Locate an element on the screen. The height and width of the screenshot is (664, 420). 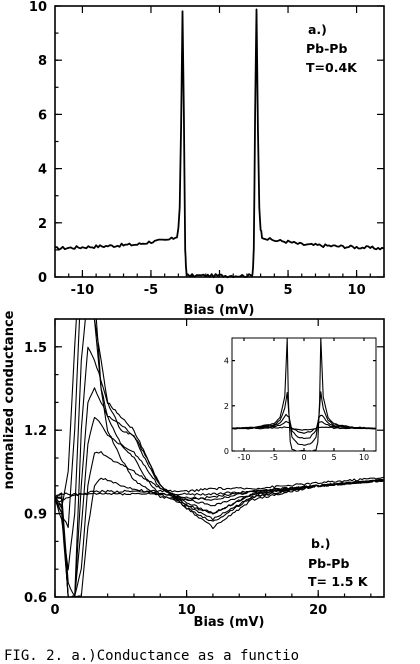
panel-b-xlabel: Bias (mV) is located at coordinates (229, 622).